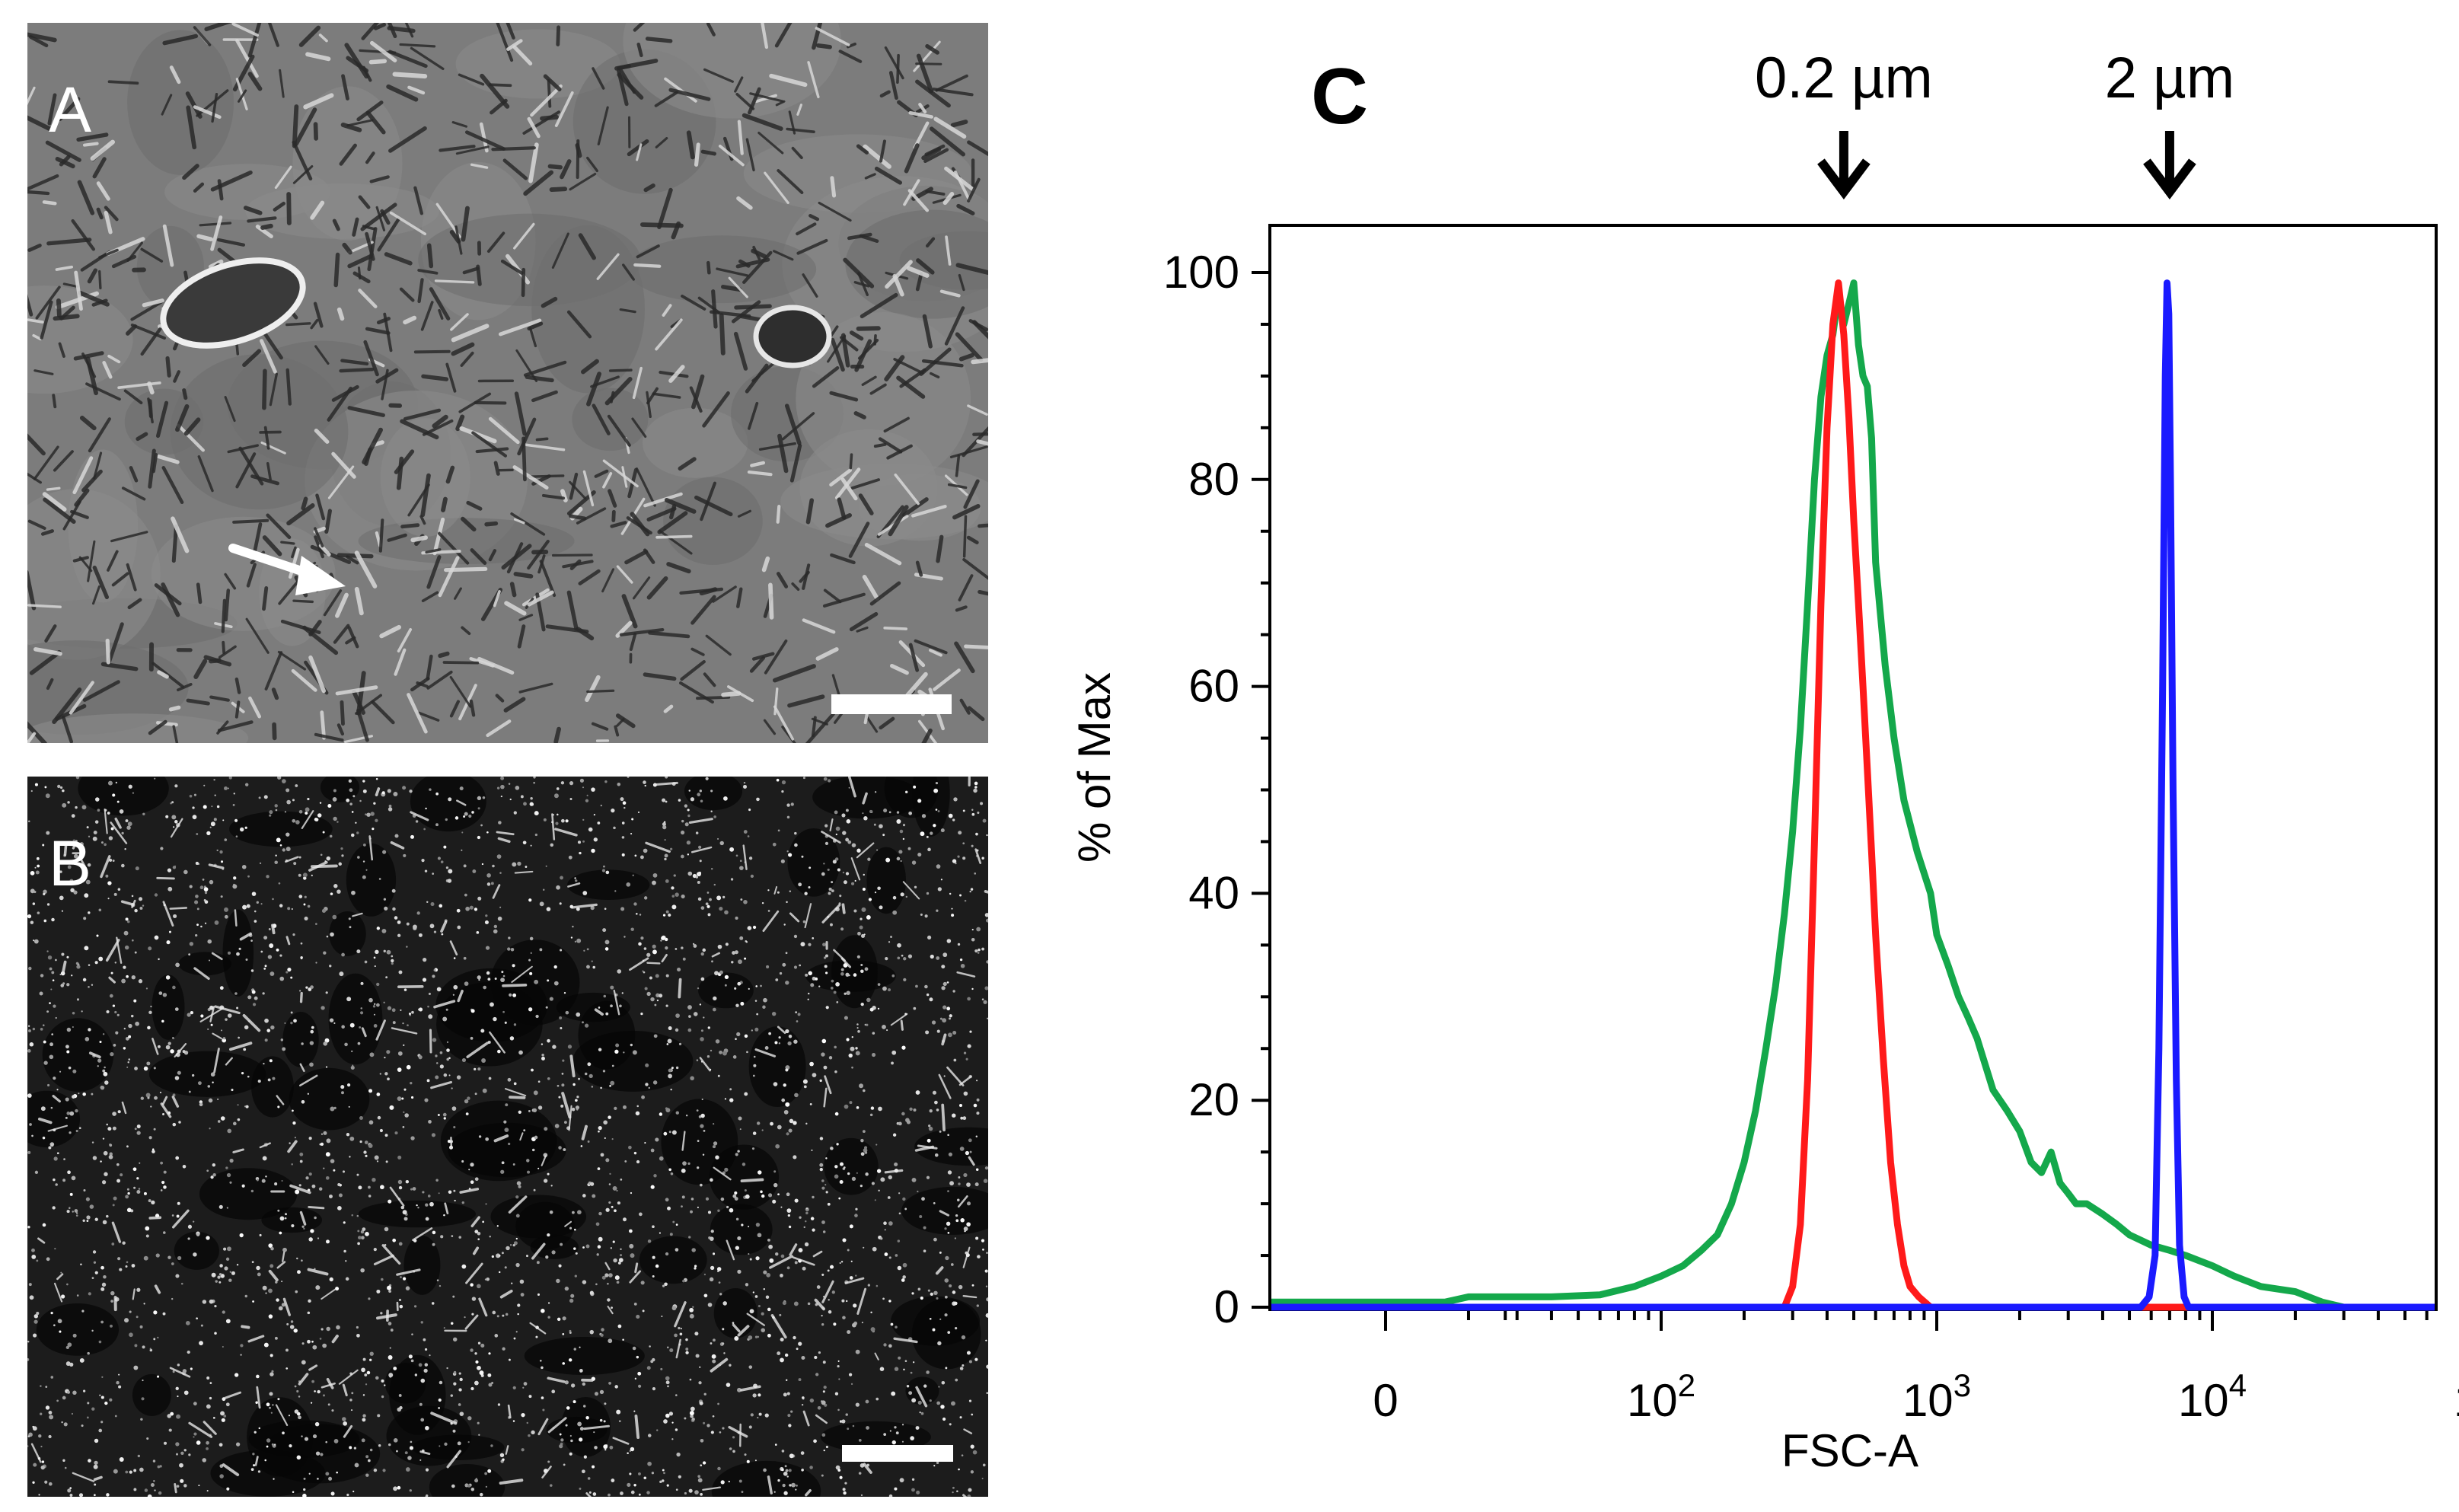  Describe the element at coordinates (1937, 1396) in the screenshot. I see `x-tick-label: 10³` at that location.